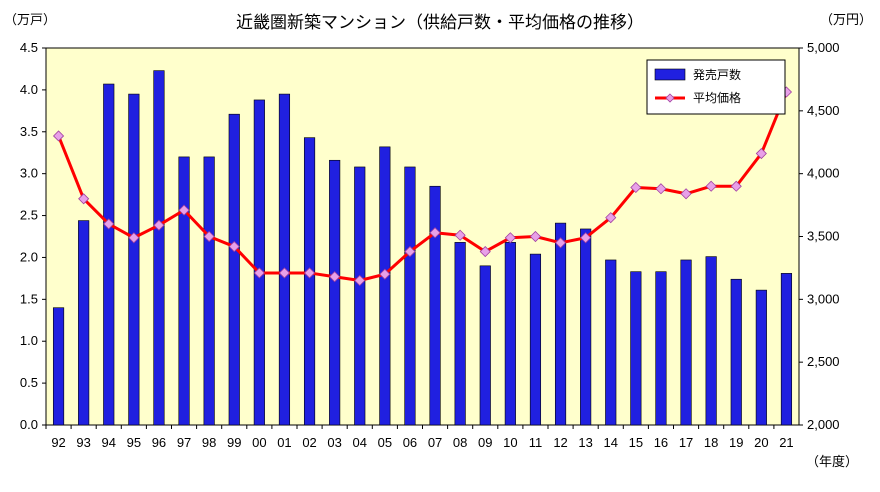  I want to click on legend-bar-label: 発売戸数, so click(717, 74).